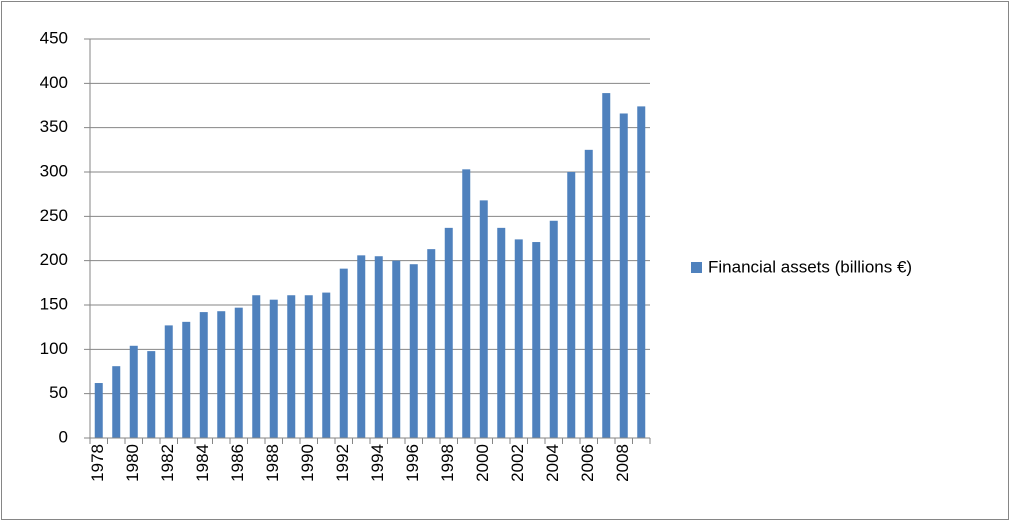  Describe the element at coordinates (54, 259) in the screenshot. I see `y-tick-label: 200` at that location.